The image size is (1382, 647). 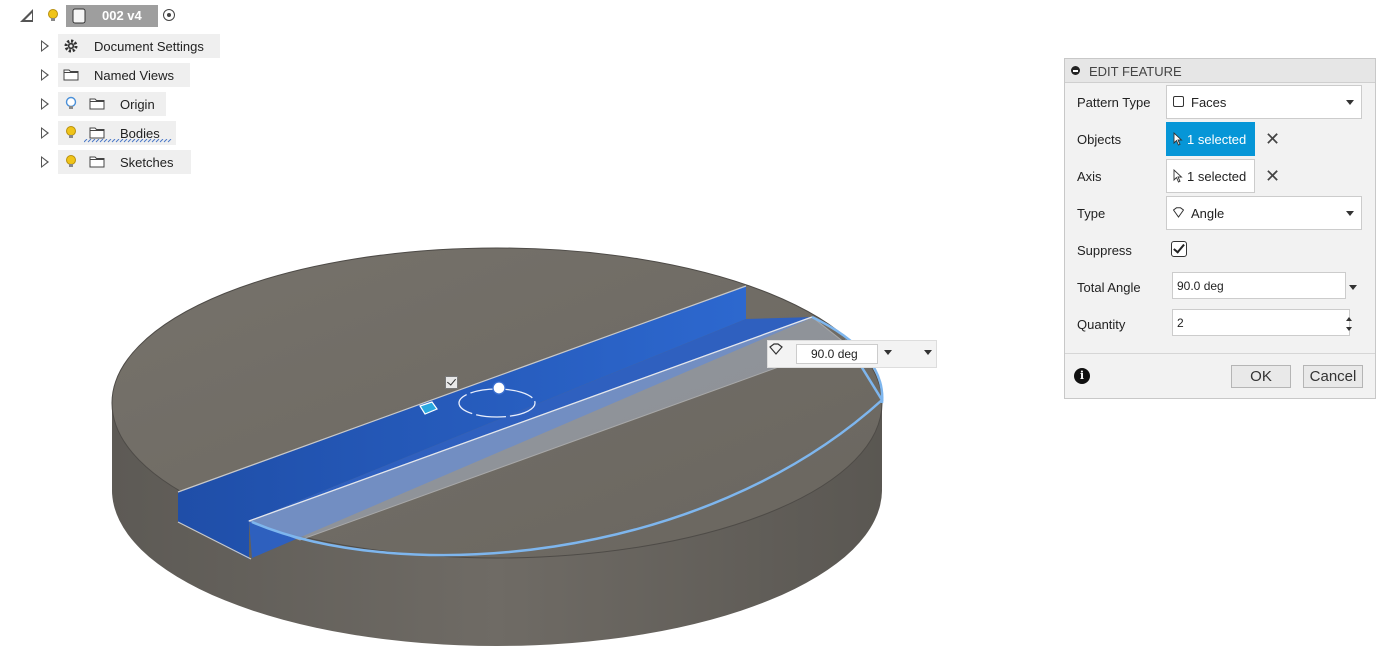 What do you see at coordinates (1091, 213) in the screenshot?
I see `type-label: Type` at bounding box center [1091, 213].